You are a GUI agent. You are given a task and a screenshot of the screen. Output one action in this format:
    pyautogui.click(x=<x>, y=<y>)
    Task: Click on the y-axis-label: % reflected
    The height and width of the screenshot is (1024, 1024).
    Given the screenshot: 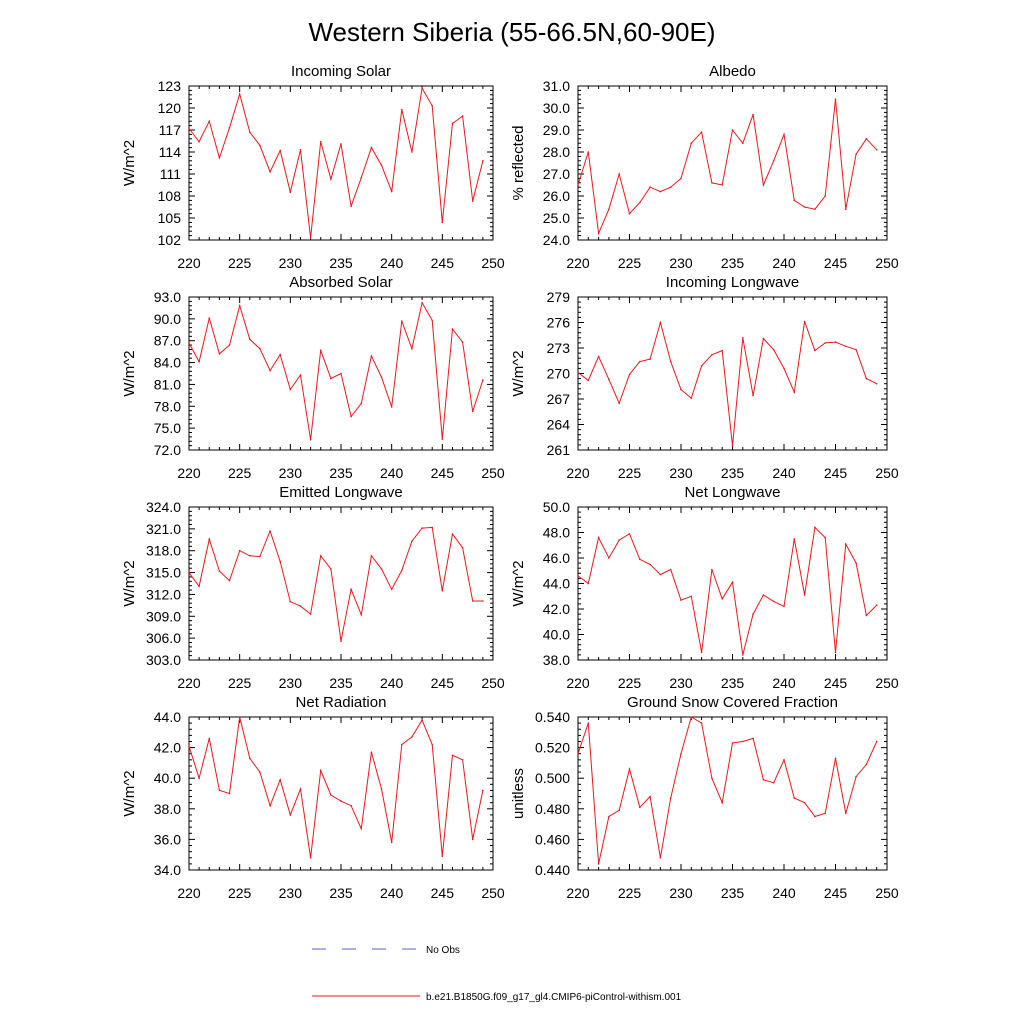 What is the action you would take?
    pyautogui.click(x=518, y=162)
    